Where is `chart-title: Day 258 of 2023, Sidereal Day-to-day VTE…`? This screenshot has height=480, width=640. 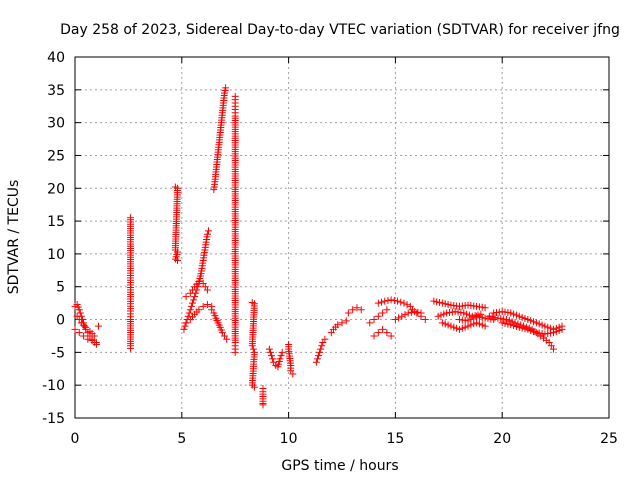 chart-title: Day 258 of 2023, Sidereal Day-to-day VTE… is located at coordinates (340, 30).